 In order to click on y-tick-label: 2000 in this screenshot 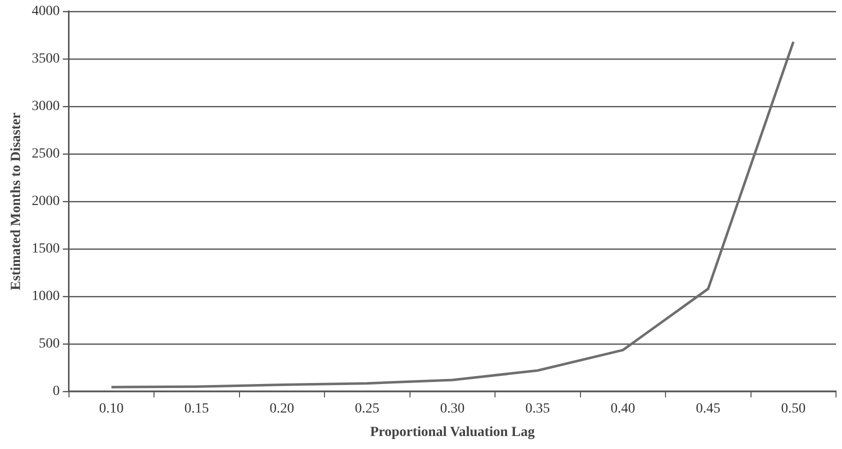, I will do `click(46, 202)`.